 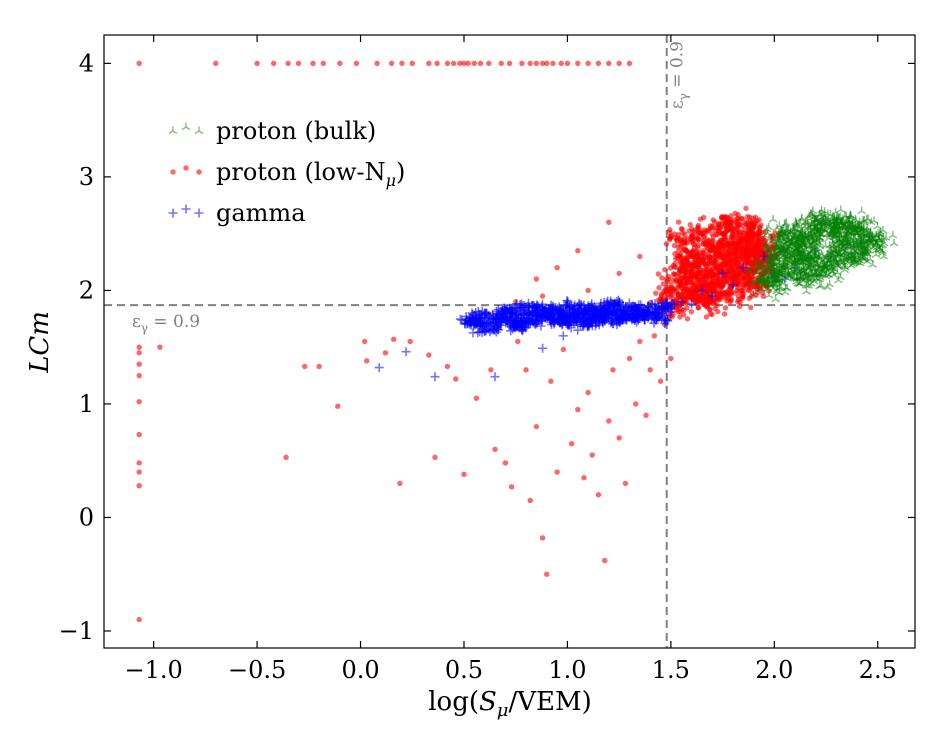 I want to click on vertical-threshold-label: εγ = 0.9, so click(x=679, y=75).